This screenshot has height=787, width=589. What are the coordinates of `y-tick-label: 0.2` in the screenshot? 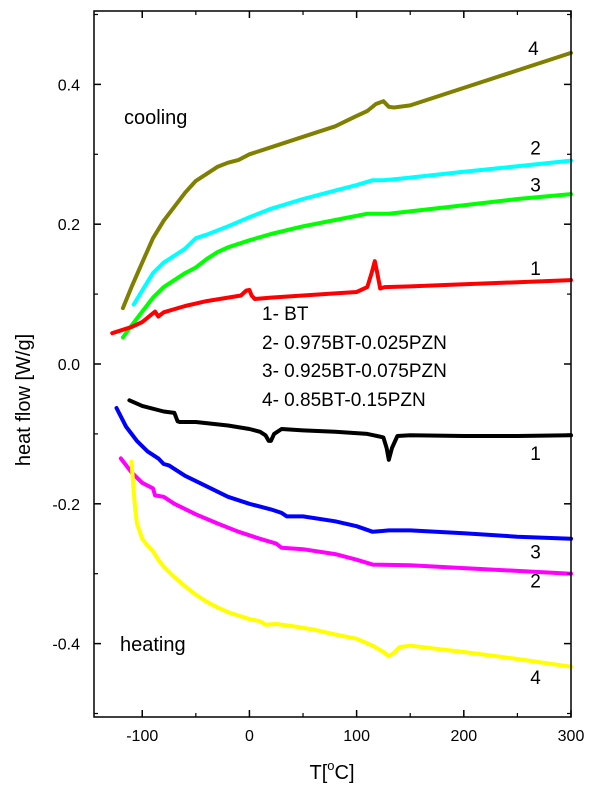 It's located at (69, 225).